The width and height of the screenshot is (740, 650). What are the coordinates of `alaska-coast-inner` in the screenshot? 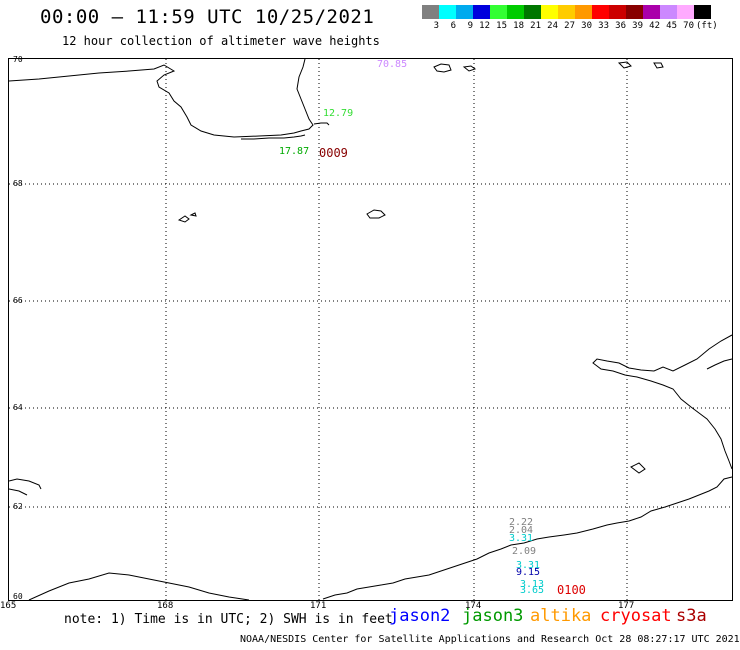 It's located at (638, 468).